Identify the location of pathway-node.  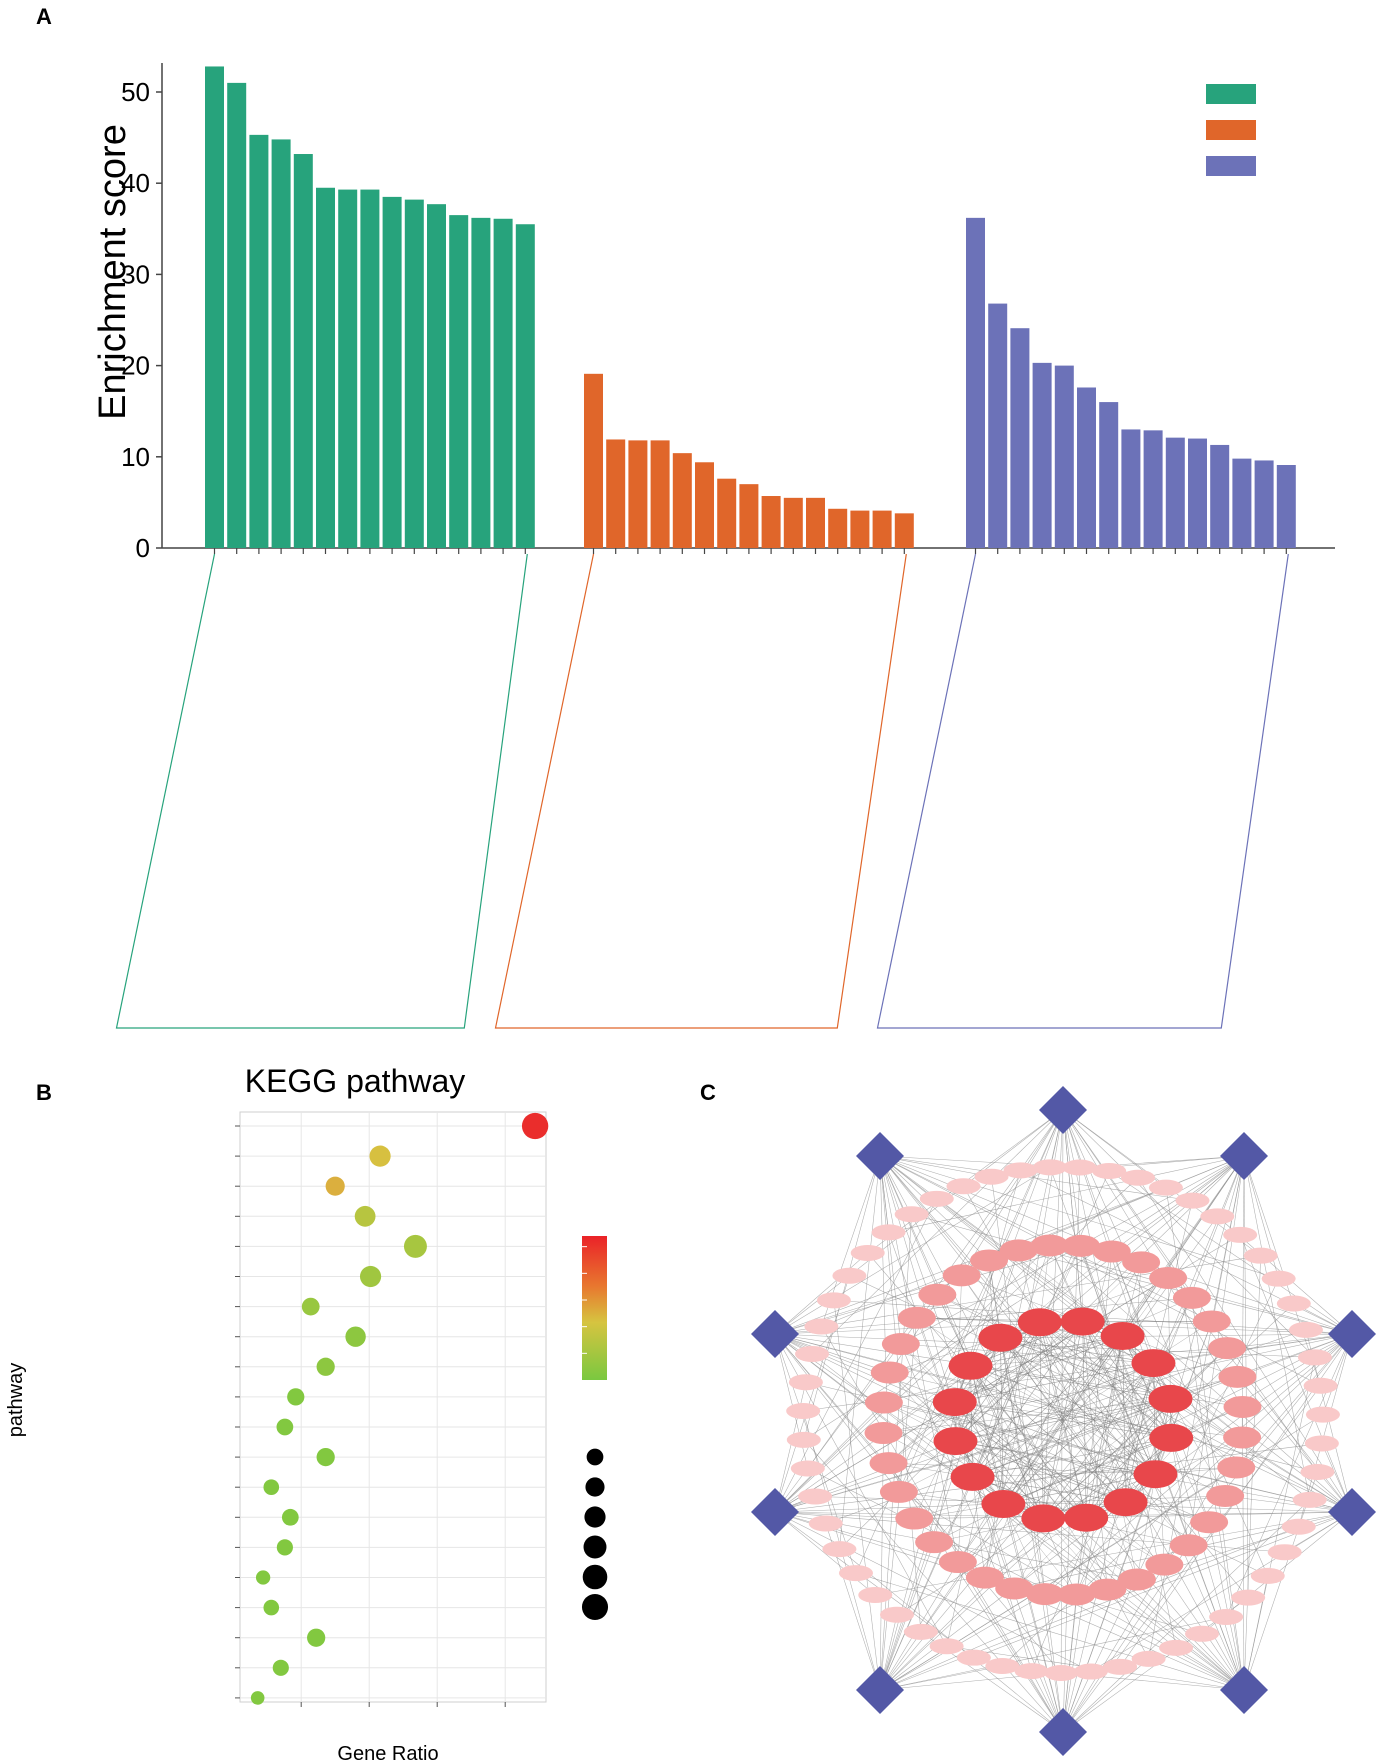
(1352, 1512).